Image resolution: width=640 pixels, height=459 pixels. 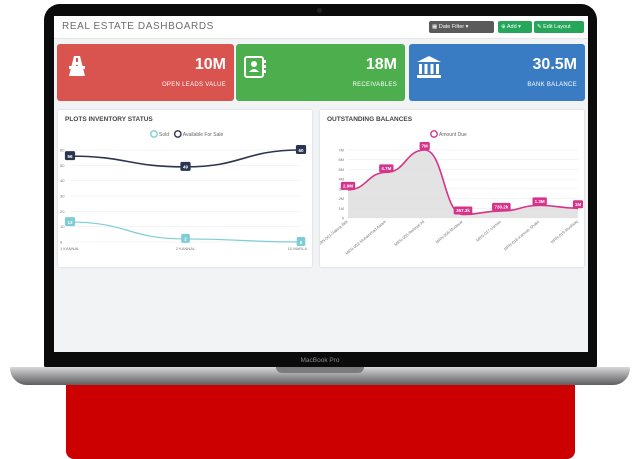 I want to click on bank-icon, so click(x=429, y=69).